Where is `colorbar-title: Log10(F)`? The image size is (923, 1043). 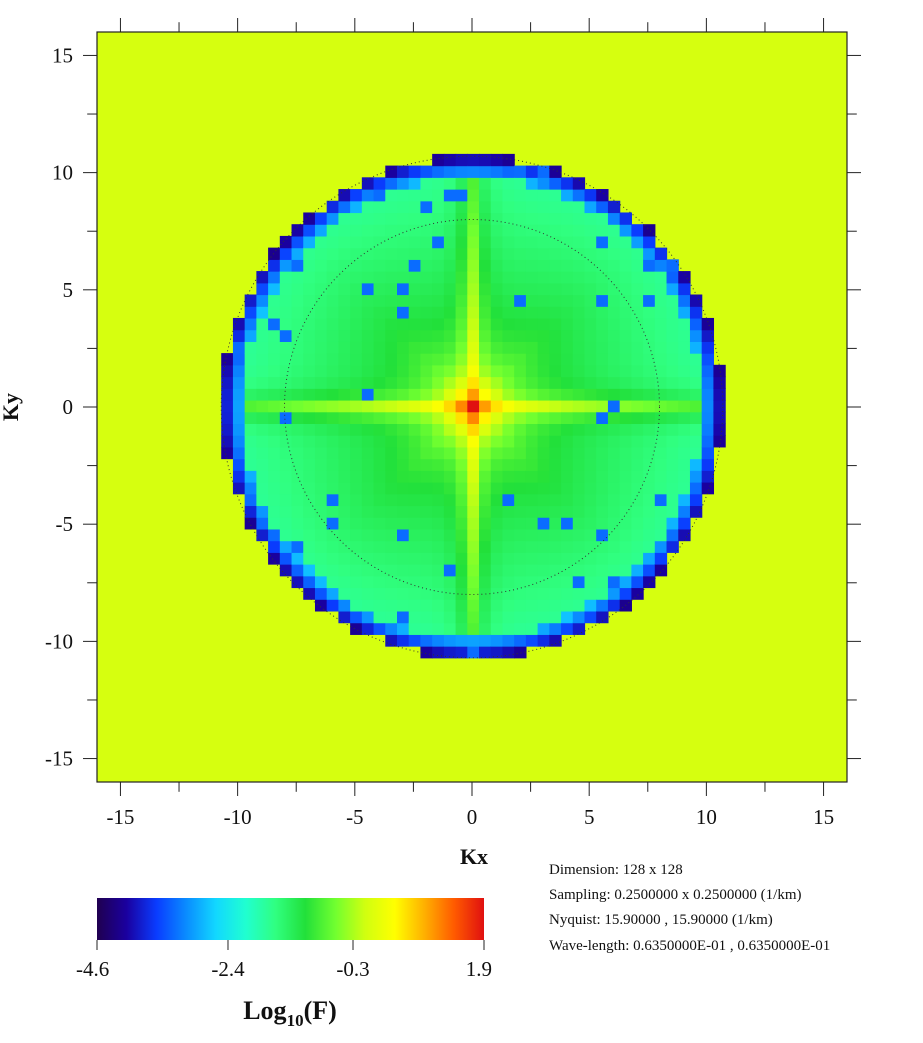 colorbar-title: Log10(F) is located at coordinates (290, 1013).